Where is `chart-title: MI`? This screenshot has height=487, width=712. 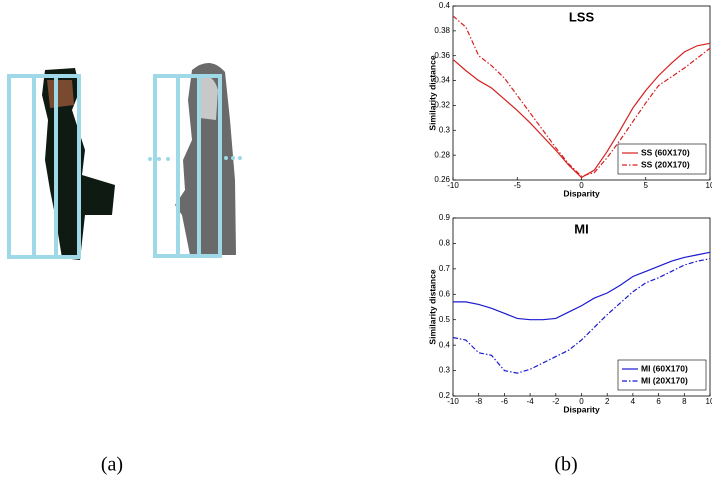 chart-title: MI is located at coordinates (581, 228).